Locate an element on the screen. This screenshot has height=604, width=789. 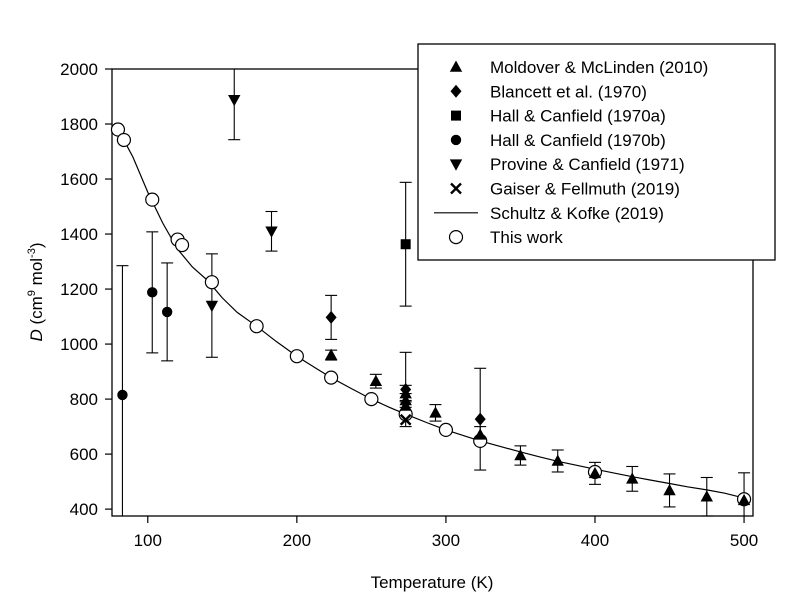
legend-marker-gaiser-fellmuth-2019-stroke-b is located at coordinates (456, 188).